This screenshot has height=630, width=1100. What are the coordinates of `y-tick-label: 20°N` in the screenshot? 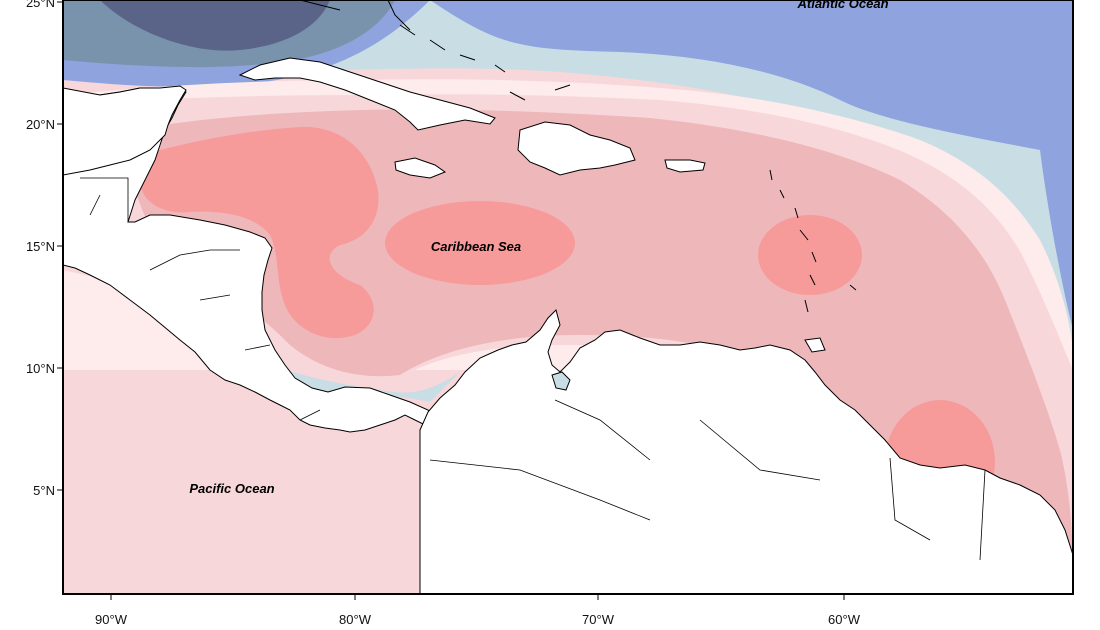 It's located at (40, 124).